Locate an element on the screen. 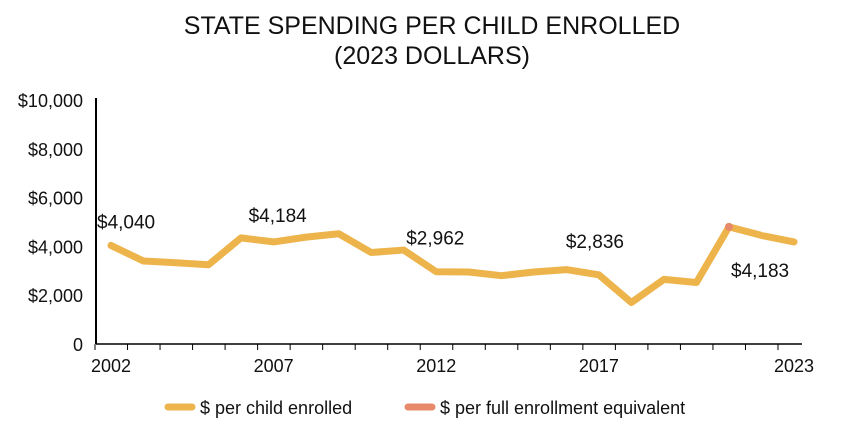 This screenshot has width=845, height=430. y-tick-label: $8,000 is located at coordinates (55, 150).